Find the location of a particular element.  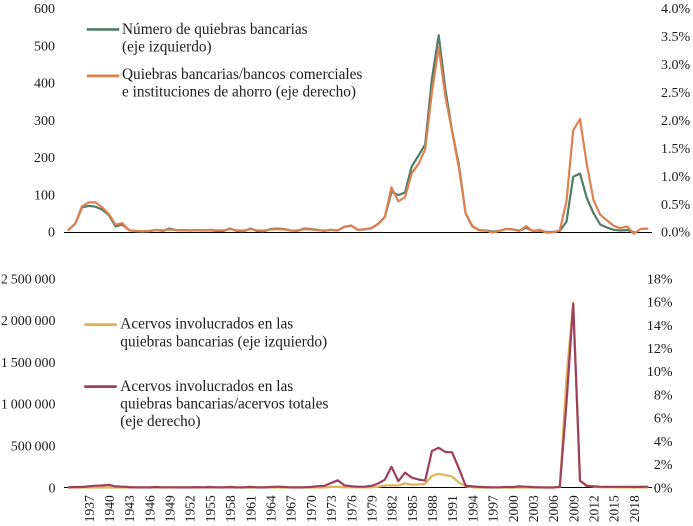

svg-text: 300 is located at coordinates (44, 121).